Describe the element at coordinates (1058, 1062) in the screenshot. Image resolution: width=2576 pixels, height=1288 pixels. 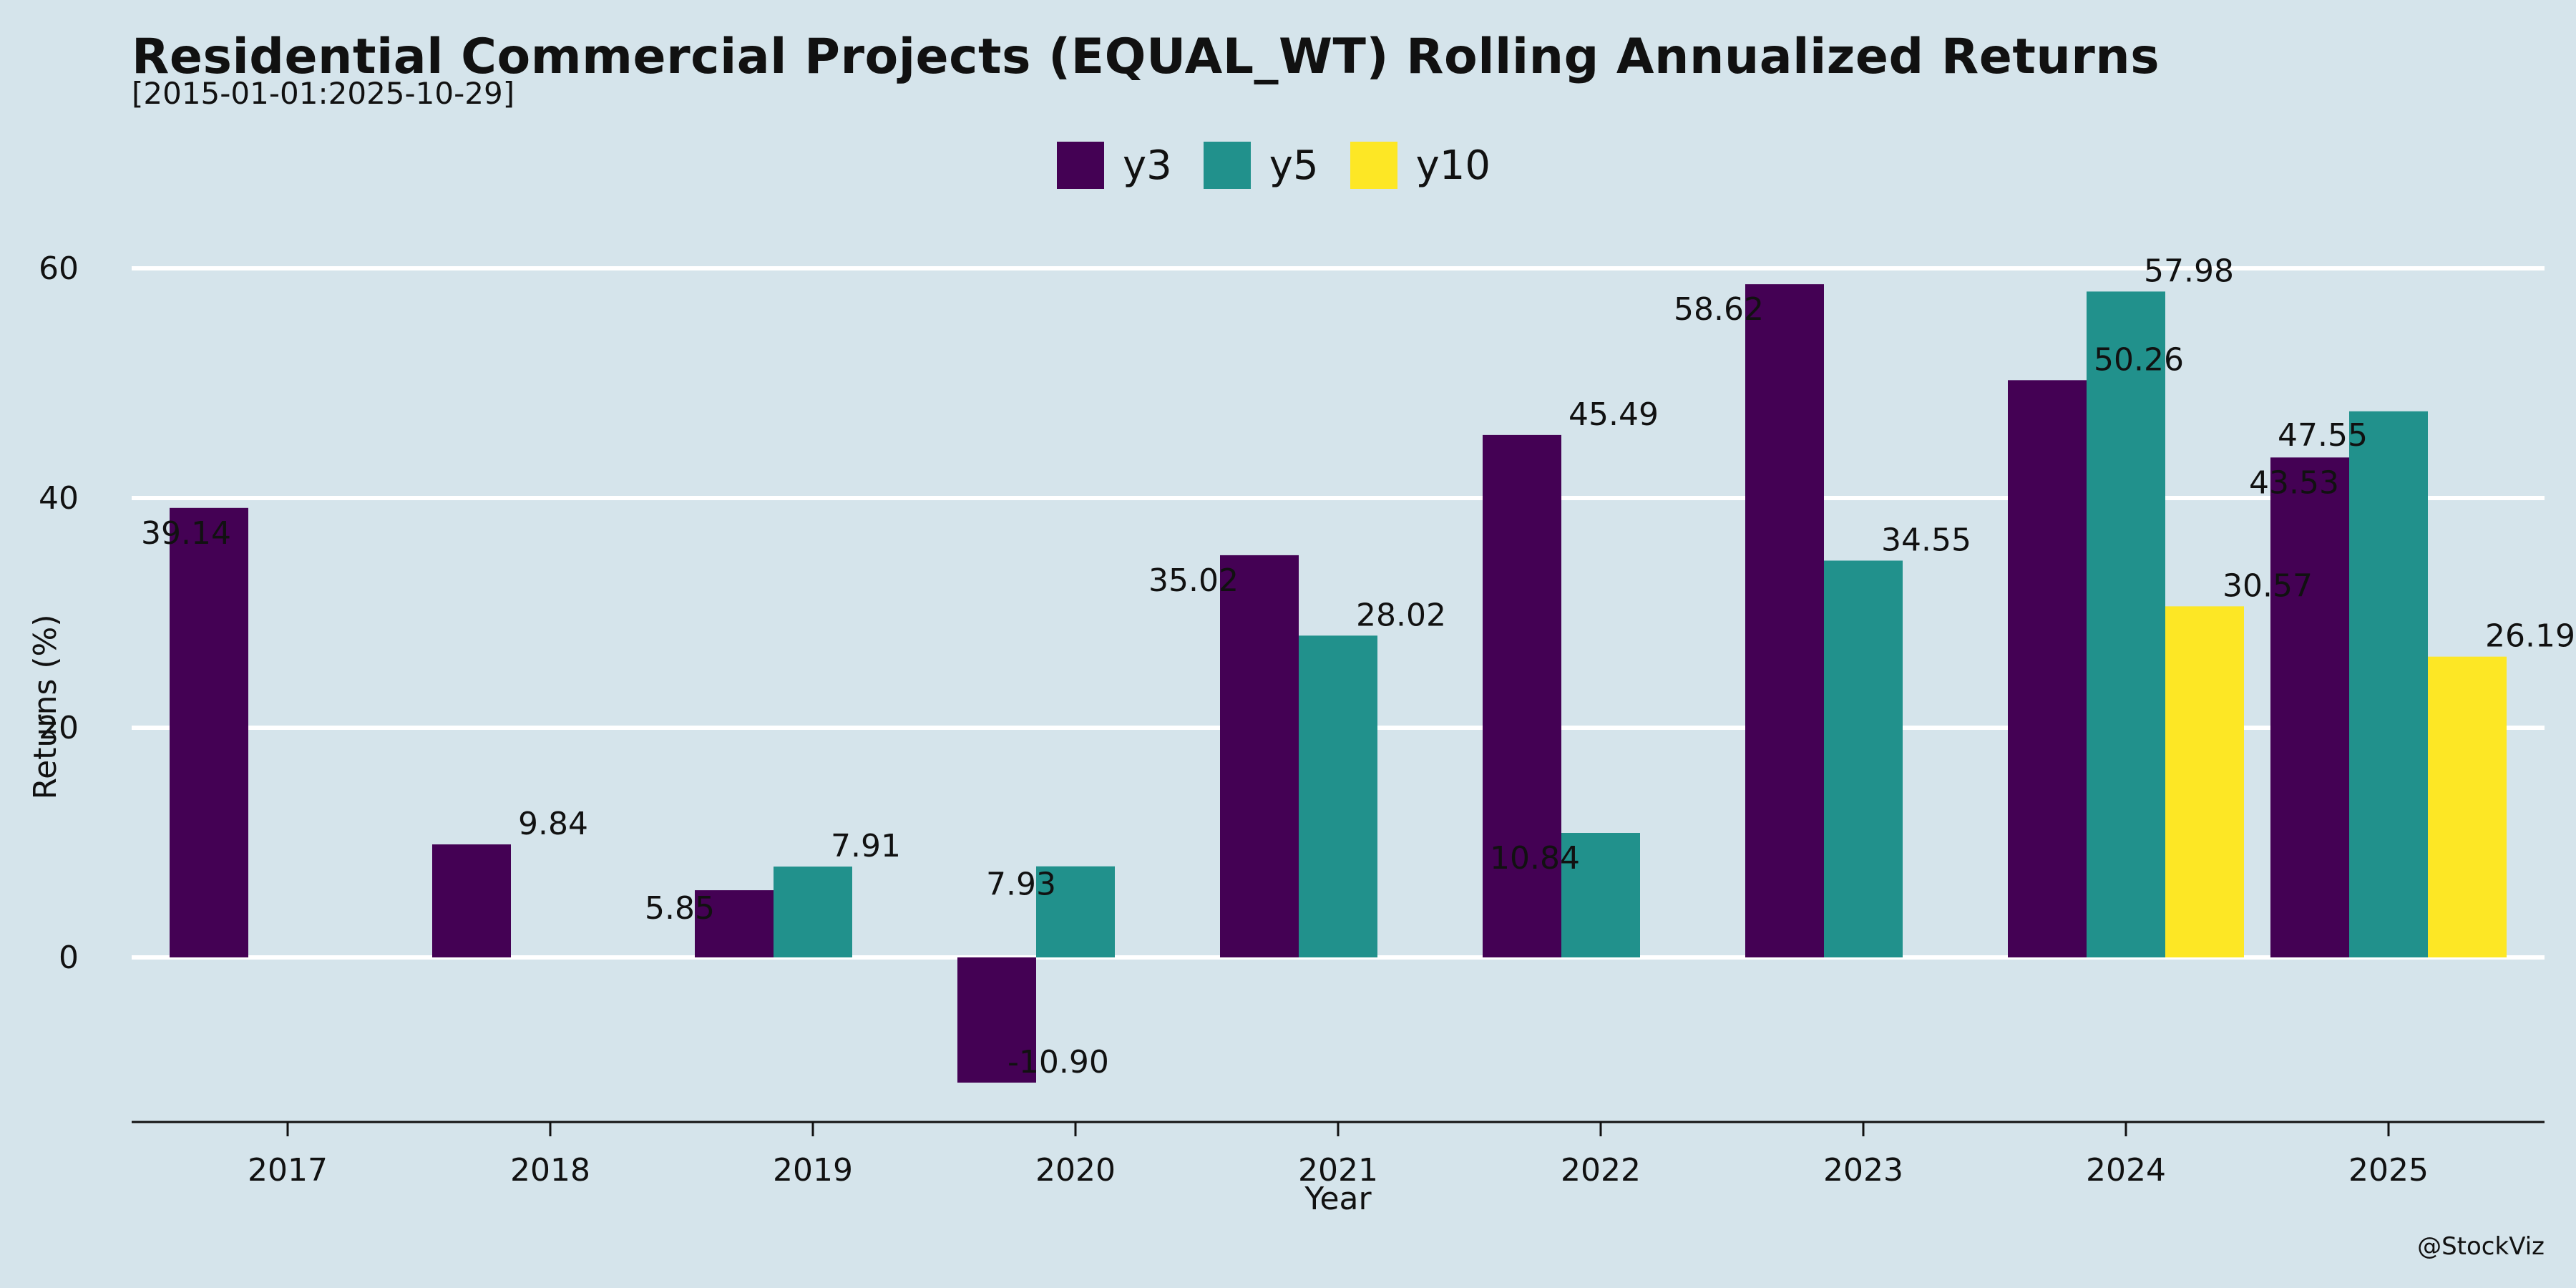
I see `data-label-y3-2020: -10.90` at that location.